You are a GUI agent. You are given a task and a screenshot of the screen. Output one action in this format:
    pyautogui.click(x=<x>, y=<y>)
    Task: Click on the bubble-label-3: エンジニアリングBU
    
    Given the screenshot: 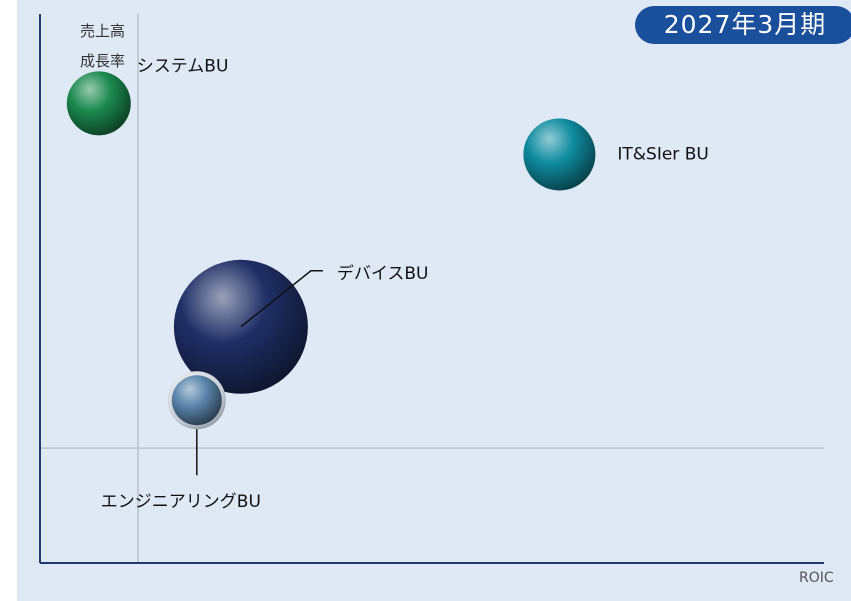 What is the action you would take?
    pyautogui.click(x=181, y=502)
    